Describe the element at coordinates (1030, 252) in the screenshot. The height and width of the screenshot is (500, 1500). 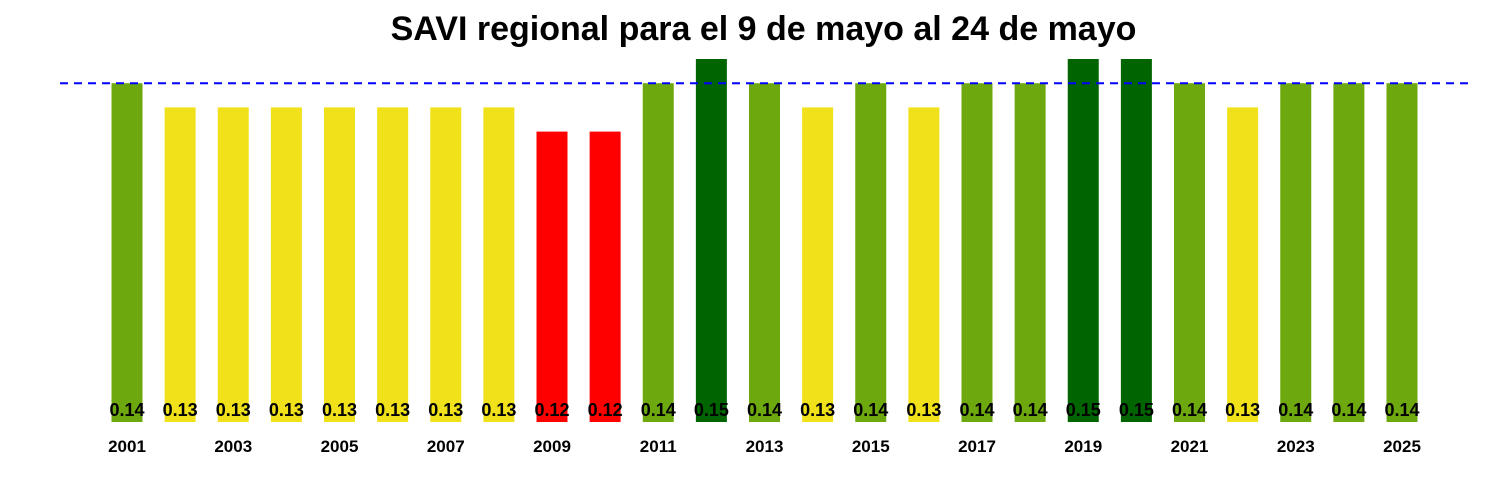
I see `bar-2018` at that location.